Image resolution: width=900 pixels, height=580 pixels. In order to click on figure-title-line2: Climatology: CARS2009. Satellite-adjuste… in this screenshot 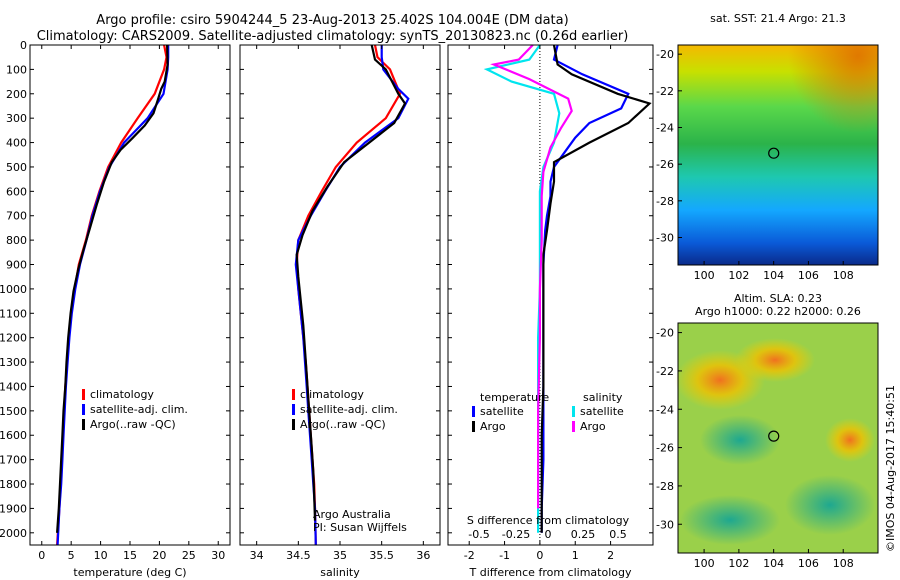, I will do `click(332, 36)`.